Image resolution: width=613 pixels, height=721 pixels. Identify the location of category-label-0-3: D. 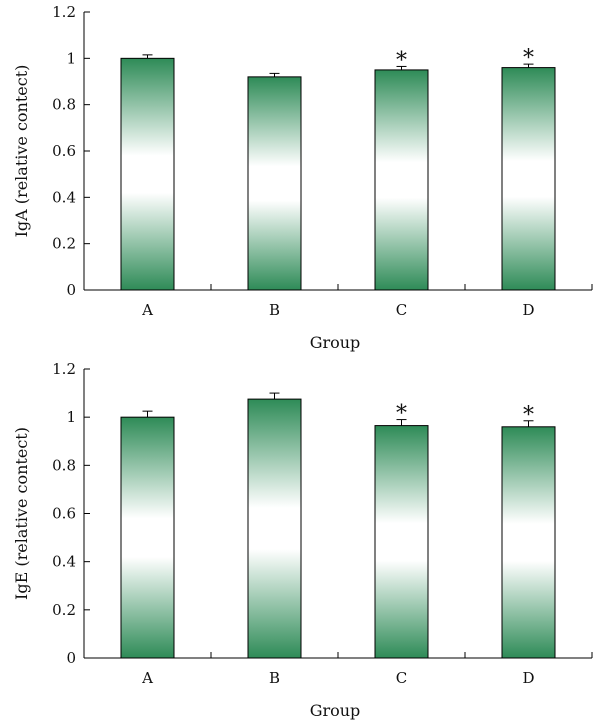
(528, 310).